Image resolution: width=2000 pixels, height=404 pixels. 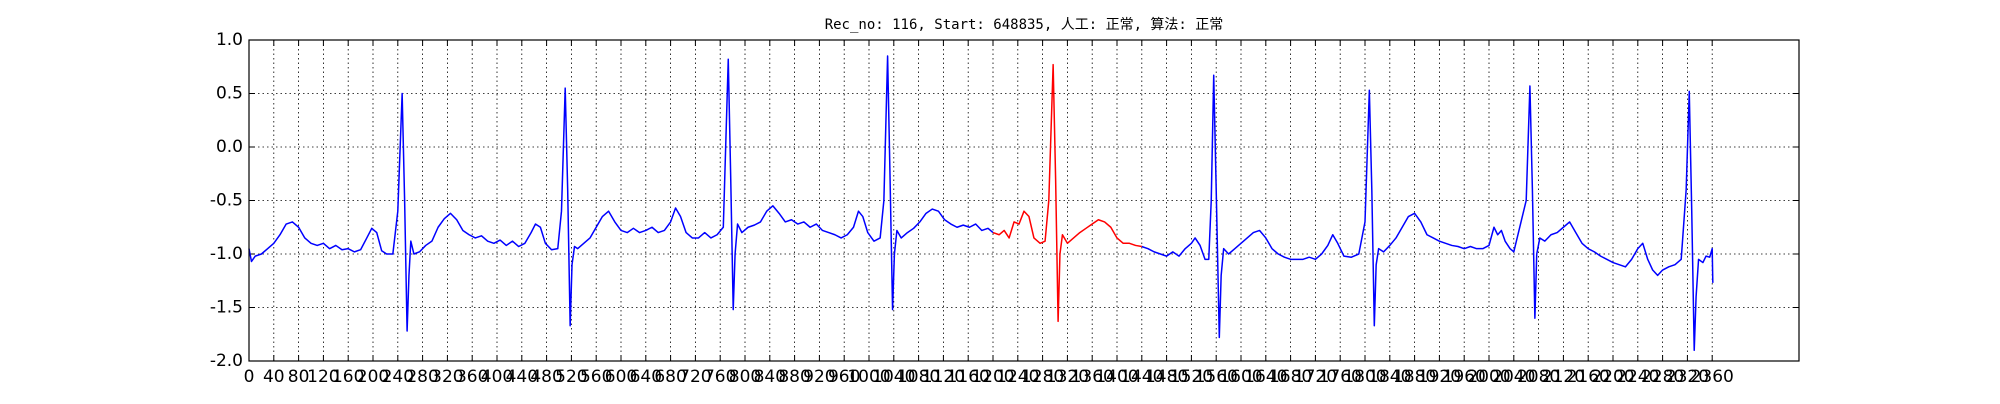 I want to click on x-tick-label: 1080, so click(x=918, y=377).